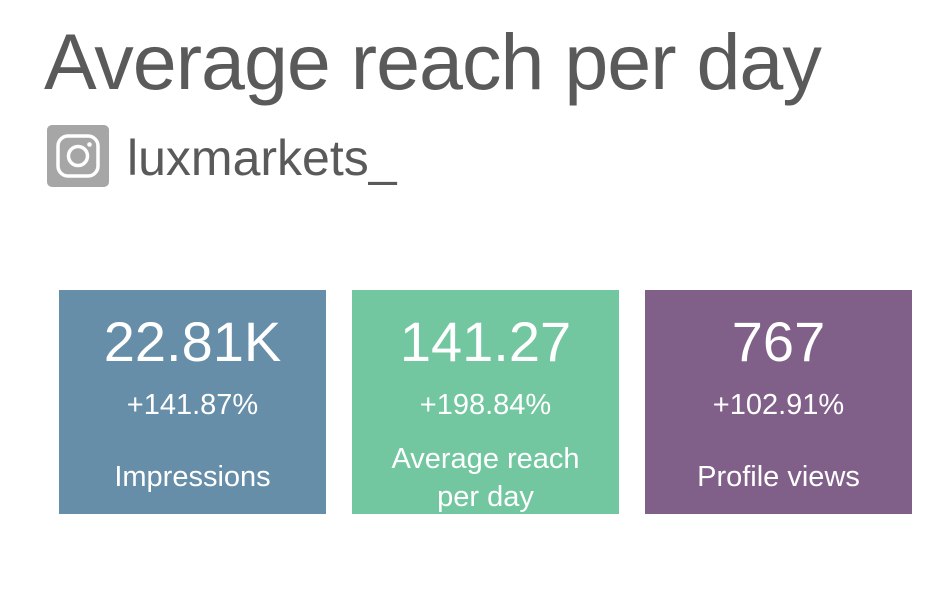  Describe the element at coordinates (778, 341) in the screenshot. I see `kpi-value: 767` at that location.